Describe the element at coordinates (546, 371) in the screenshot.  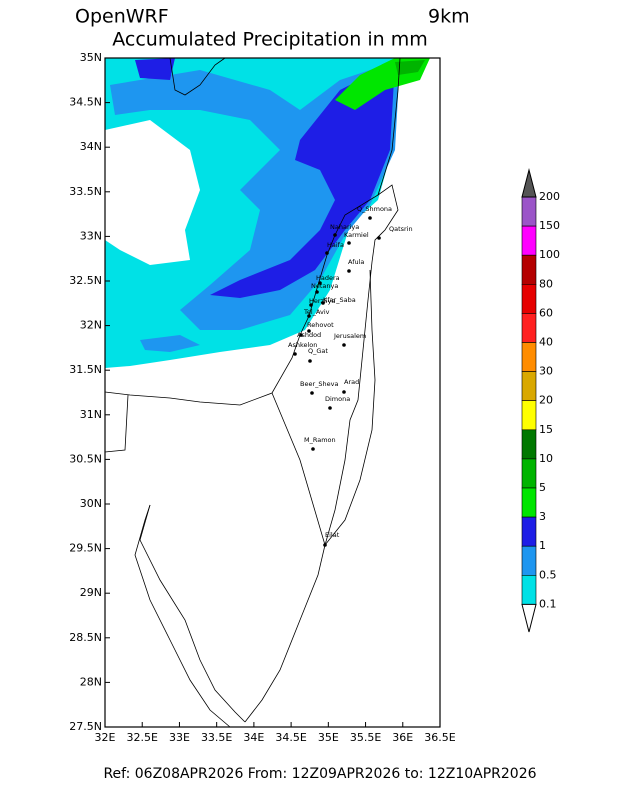
I see `colorbar-label: 30` at that location.